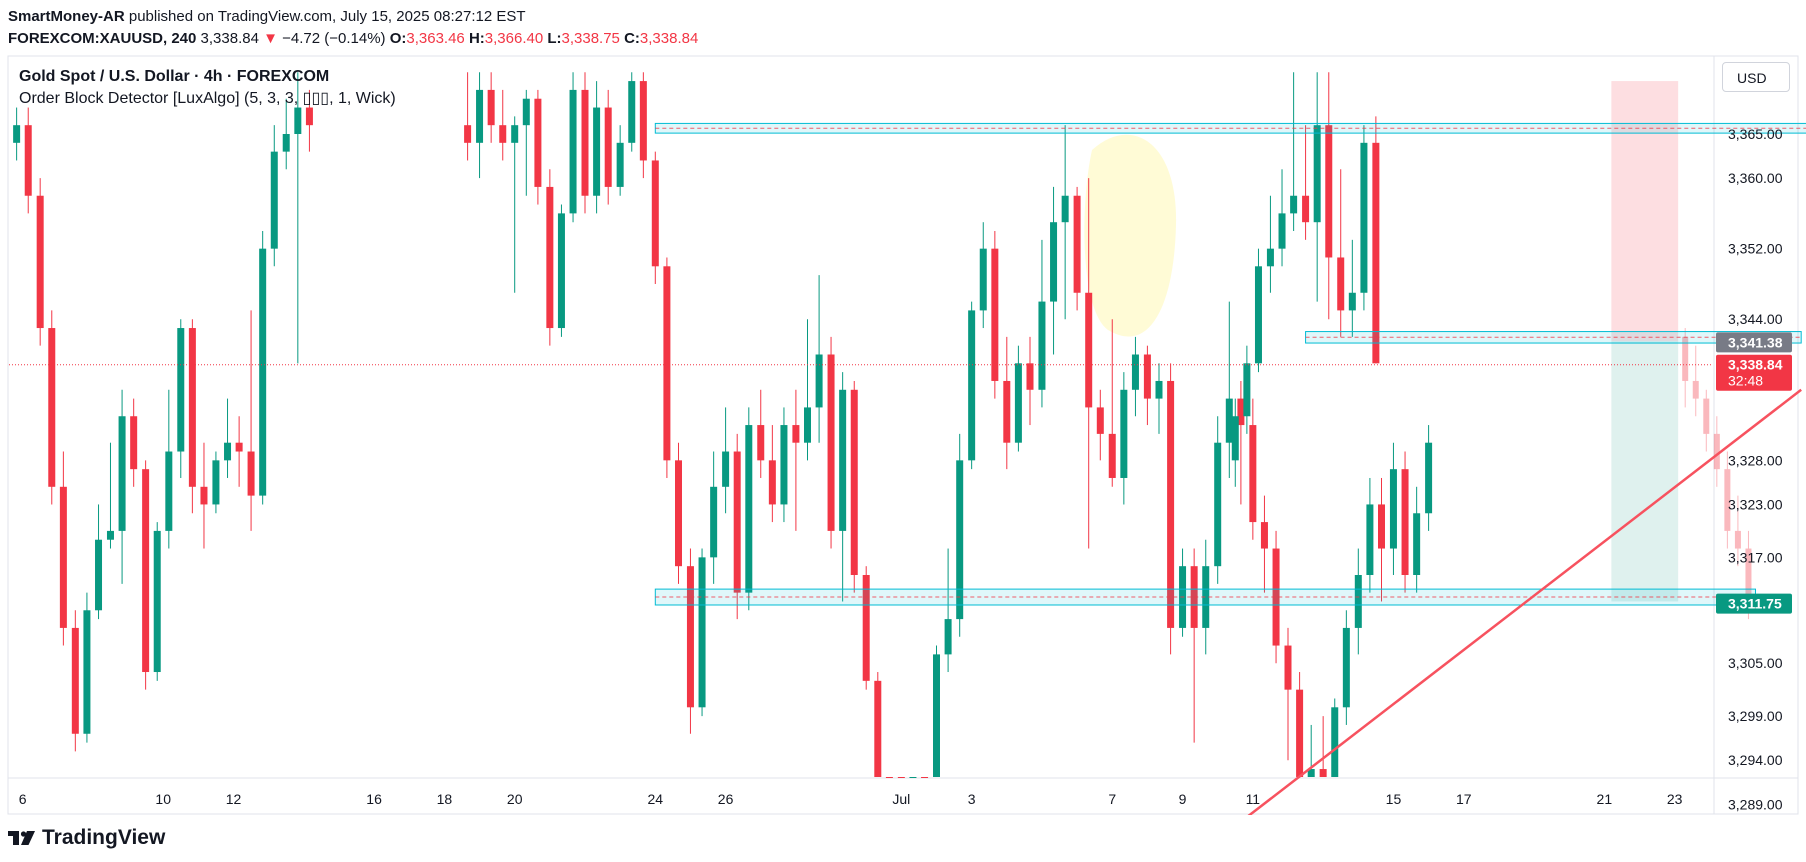  Describe the element at coordinates (1645, 471) in the screenshot. I see `take-profit-zone` at that location.